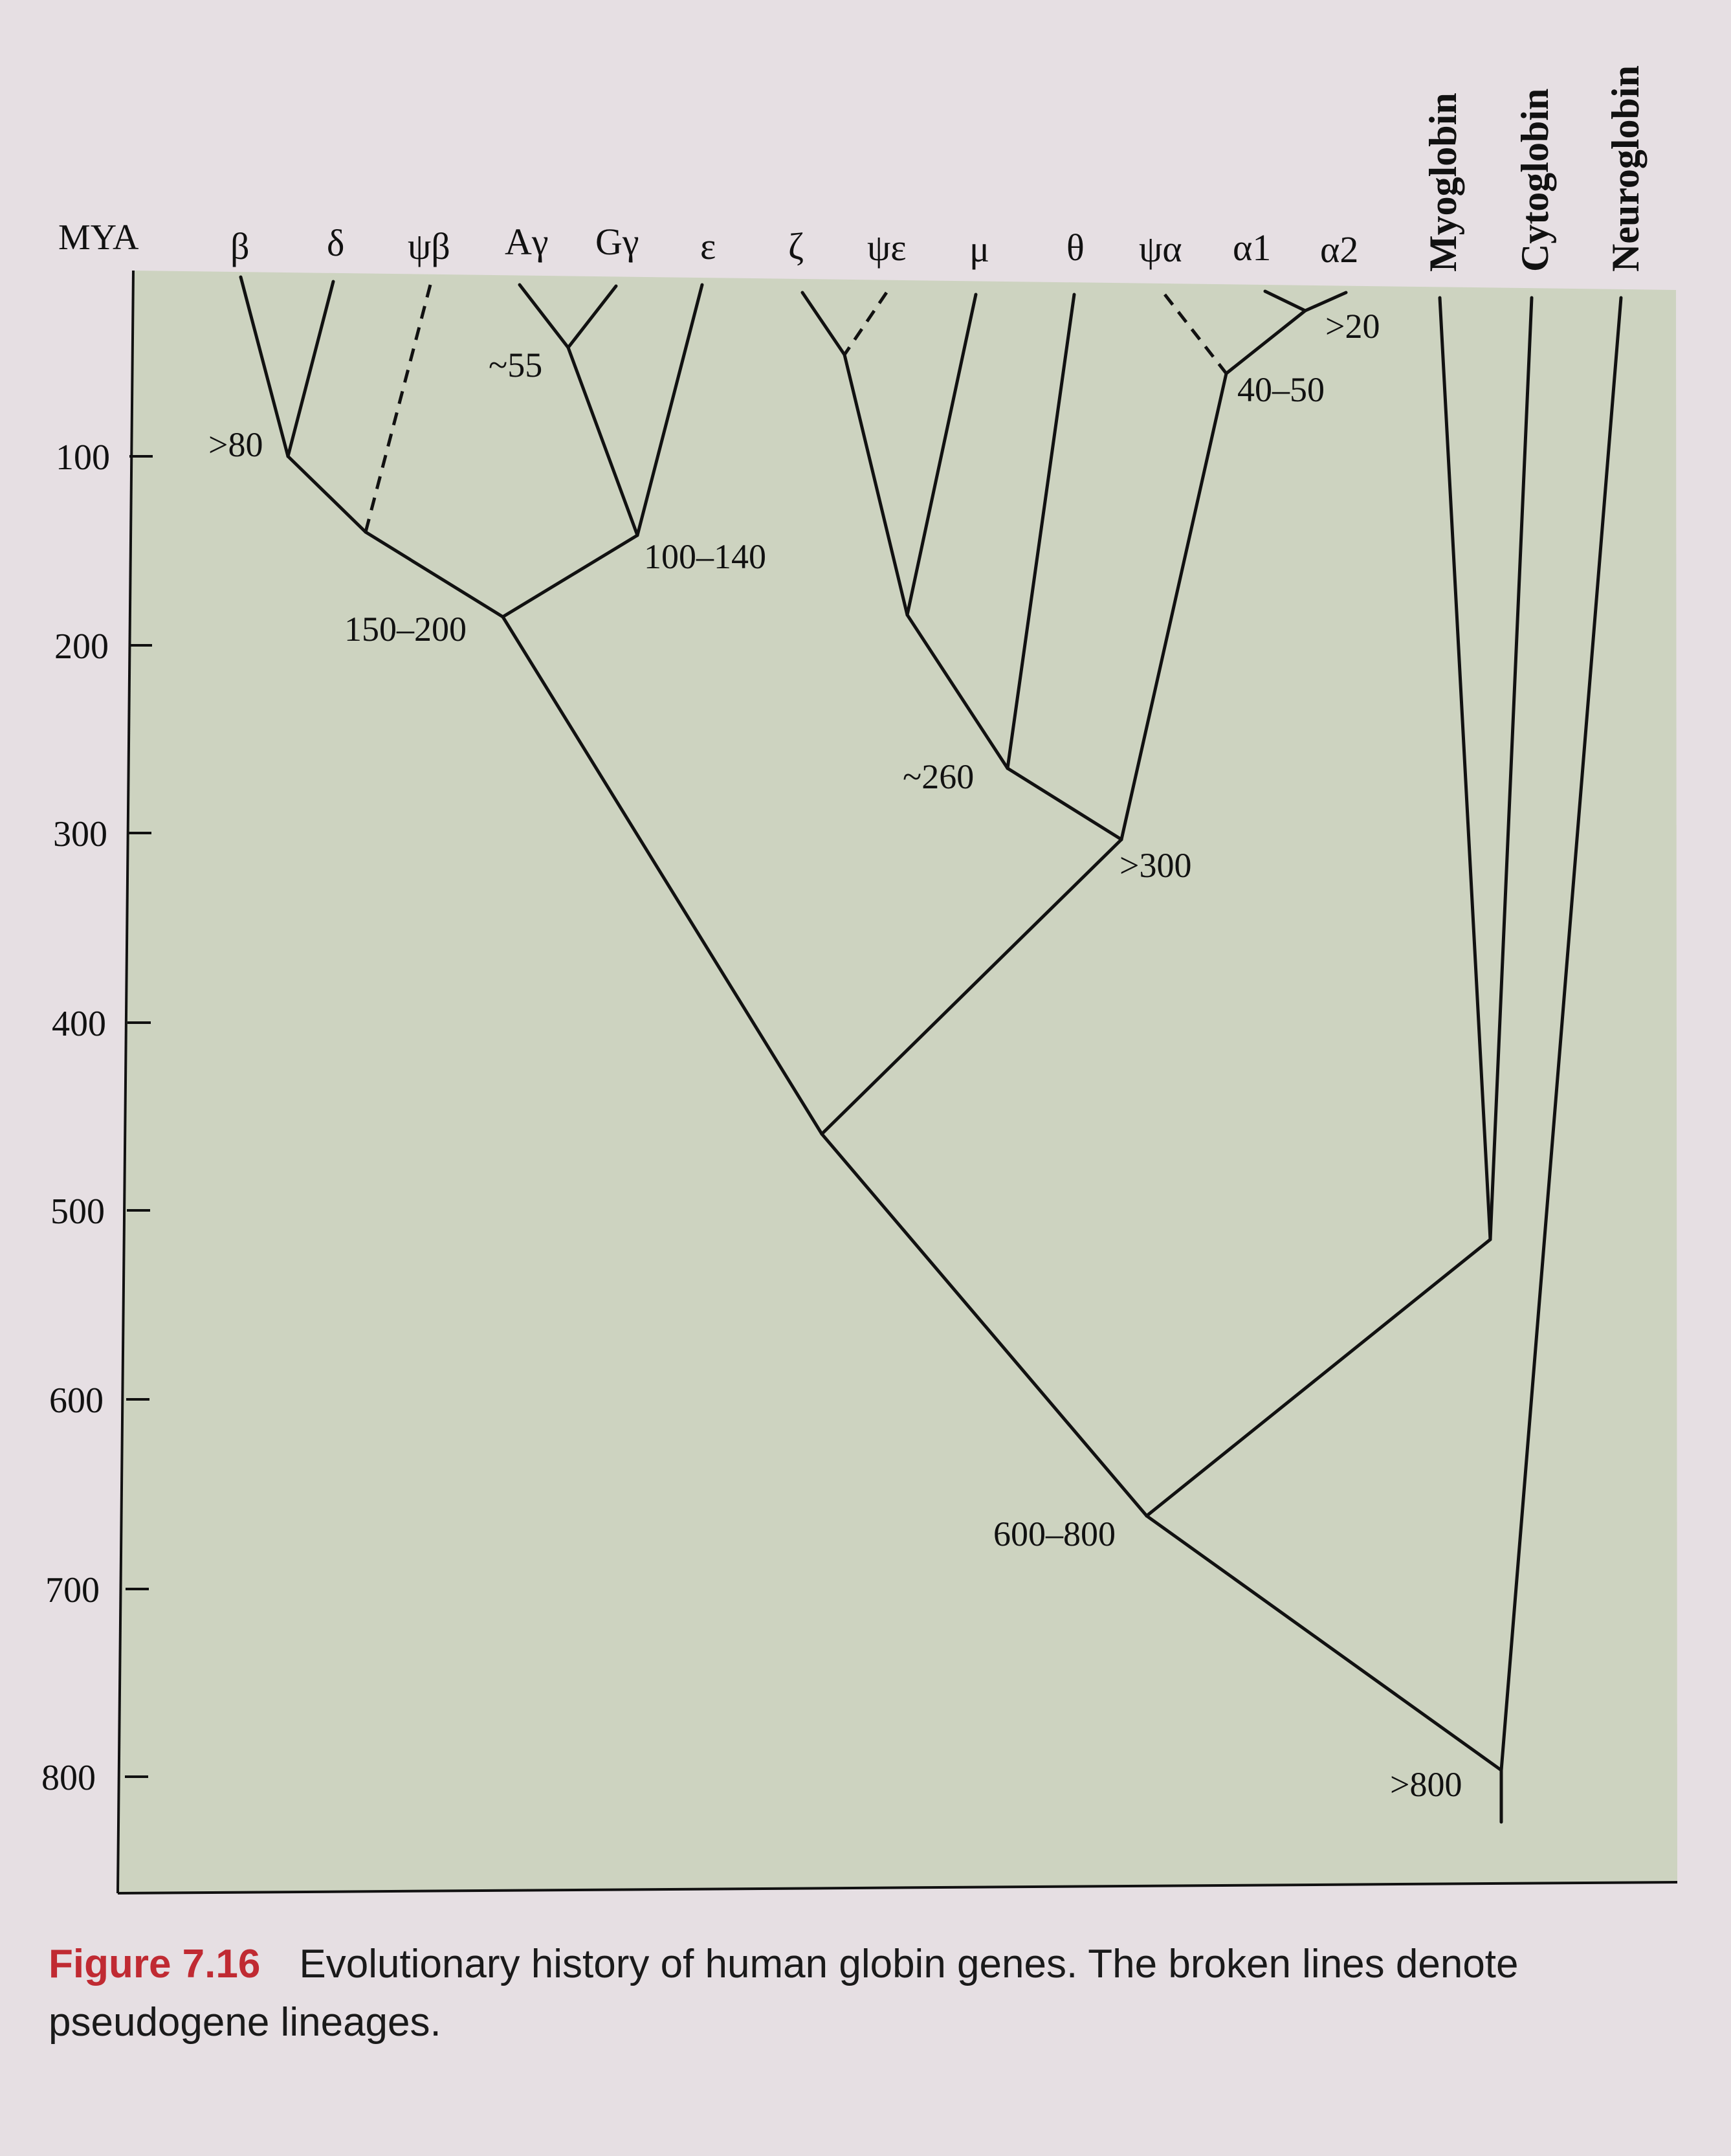 The image size is (1731, 2156). What do you see at coordinates (335, 243) in the screenshot?
I see `gene-label-delta: δ` at bounding box center [335, 243].